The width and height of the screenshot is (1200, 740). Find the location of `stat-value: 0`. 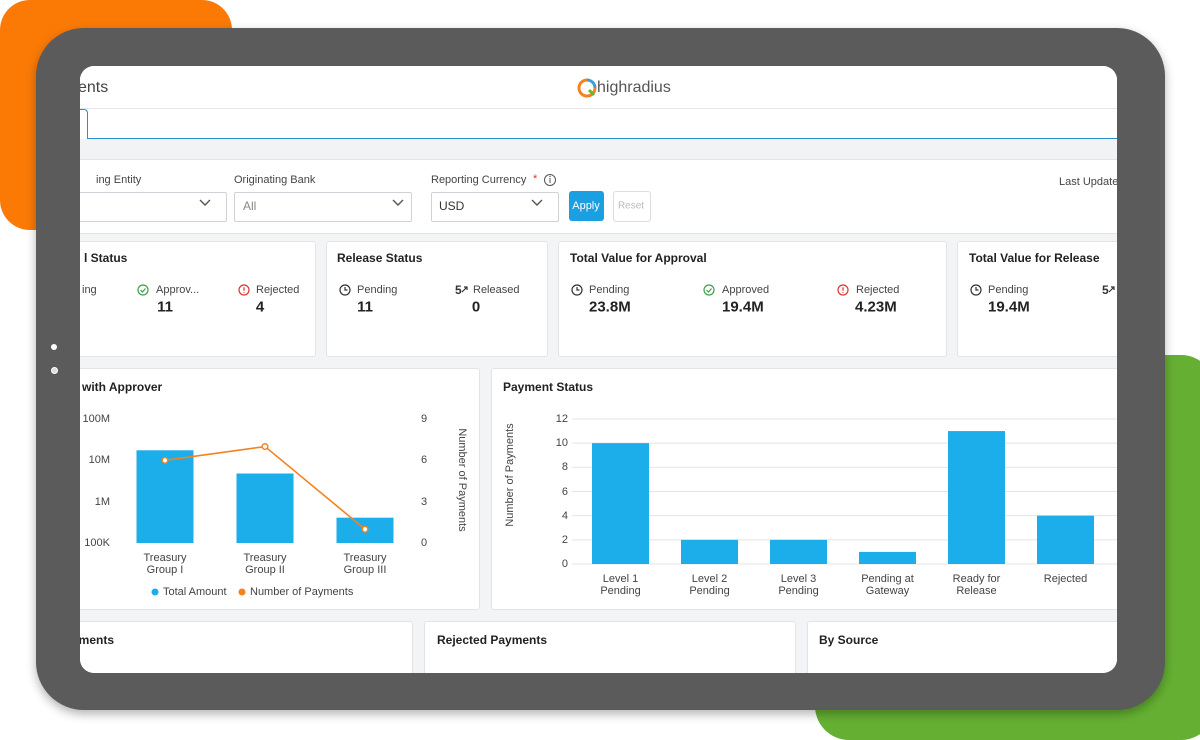

stat-value: 0 is located at coordinates (476, 307).